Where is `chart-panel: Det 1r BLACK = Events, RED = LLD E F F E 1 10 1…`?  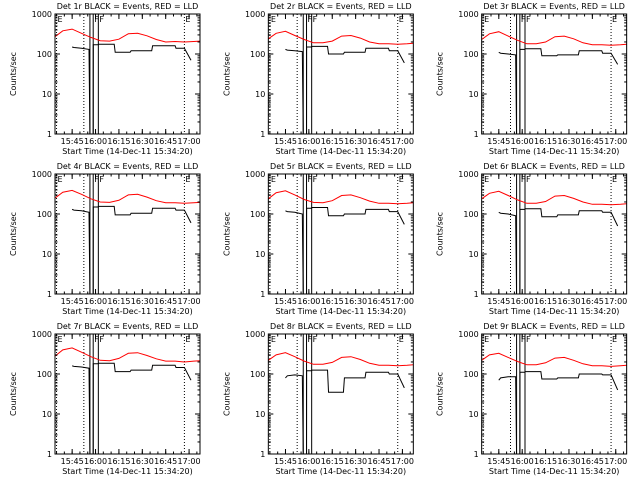 chart-panel: Det 1r BLACK = Events, RED = LLD E F F E 1 10 1… is located at coordinates (105, 79).